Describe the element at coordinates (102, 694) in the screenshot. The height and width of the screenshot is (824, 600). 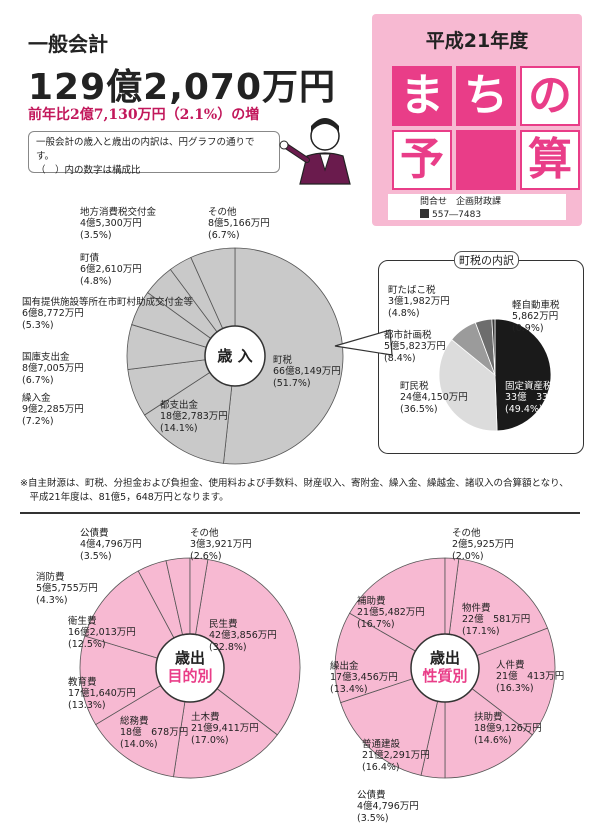
I see `slice-amount: 17億1,640万円` at that location.